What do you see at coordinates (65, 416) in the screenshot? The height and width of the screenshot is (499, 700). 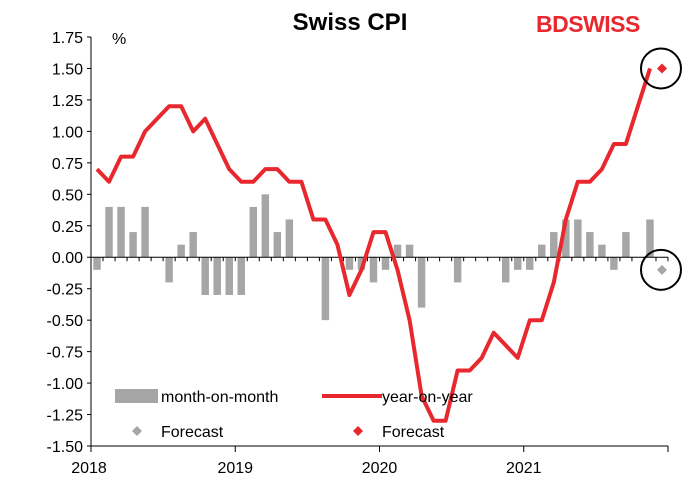 I see `y-tick-label: -1.25` at bounding box center [65, 416].